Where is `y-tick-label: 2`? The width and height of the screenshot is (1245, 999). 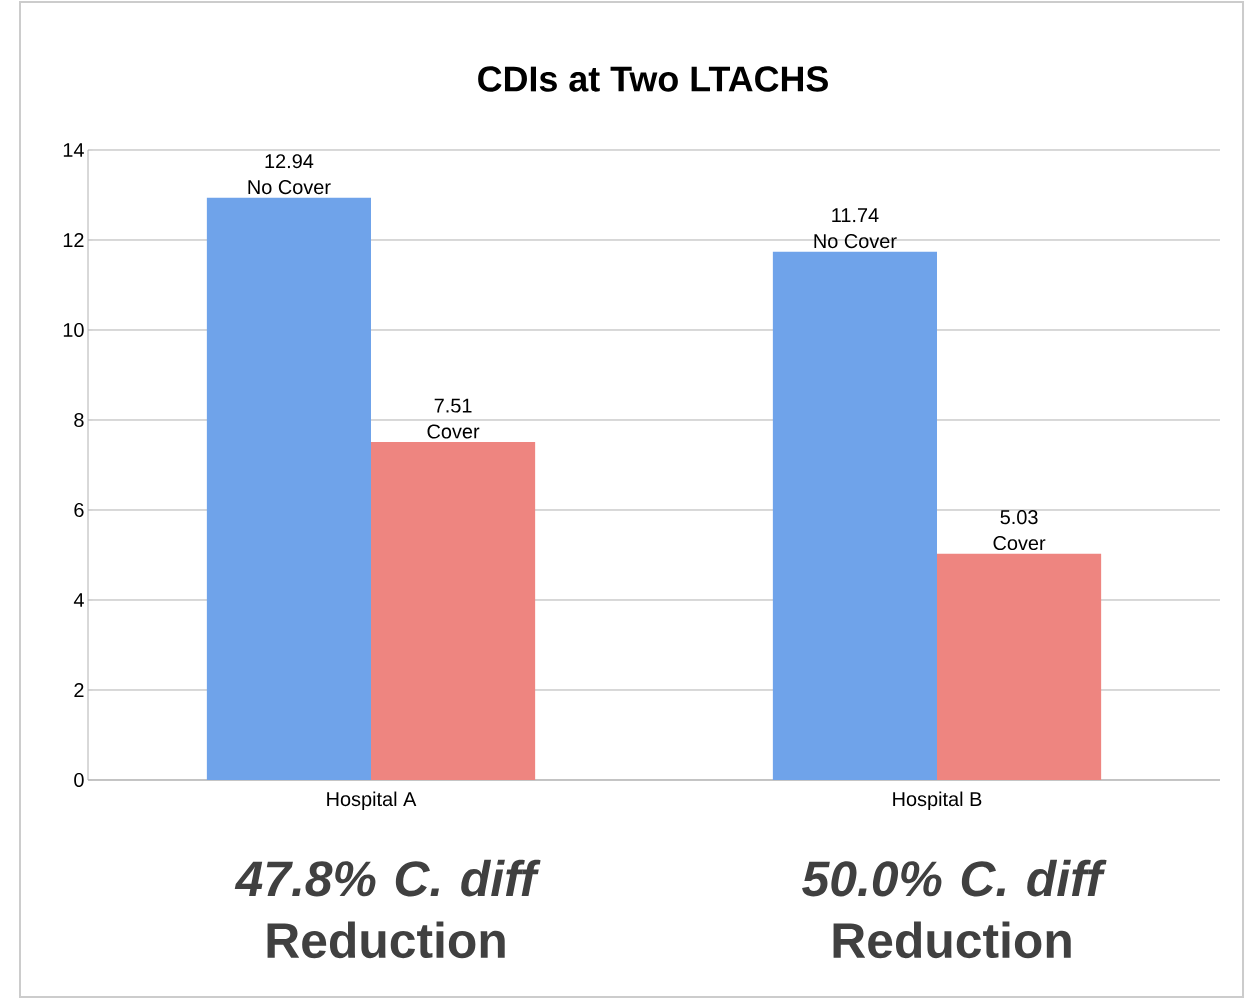
y-tick-label: 2 is located at coordinates (79, 690).